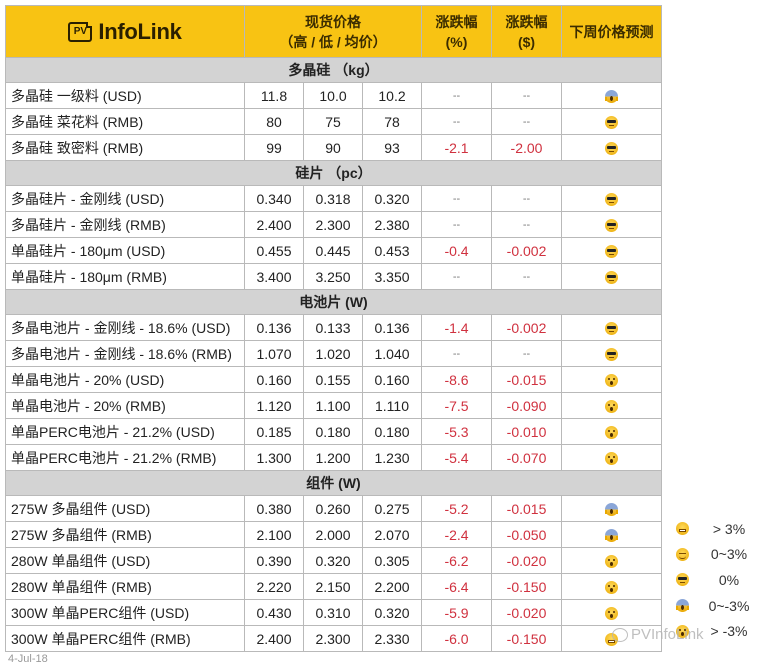  I want to click on change-pct: -5.3, so click(457, 431).